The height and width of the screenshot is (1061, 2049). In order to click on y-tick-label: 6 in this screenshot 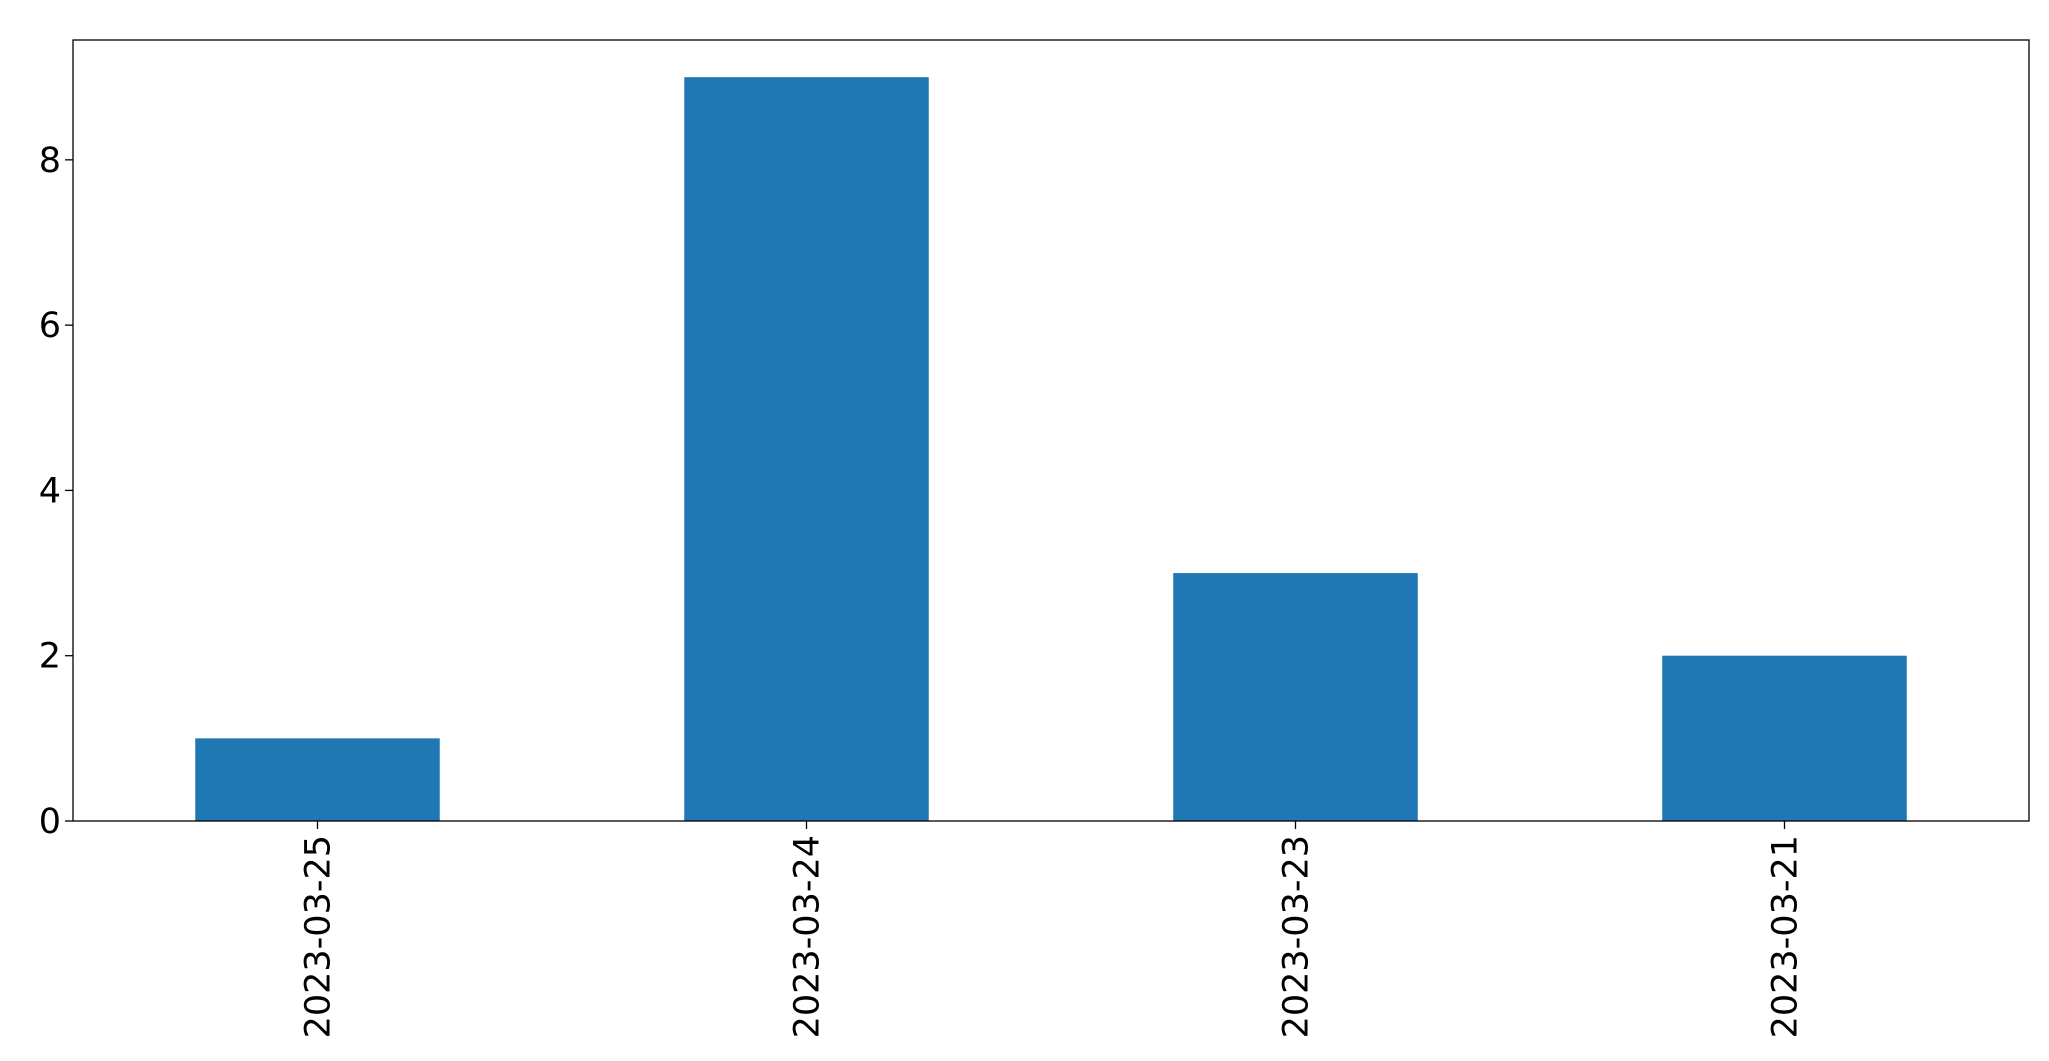, I will do `click(50, 326)`.